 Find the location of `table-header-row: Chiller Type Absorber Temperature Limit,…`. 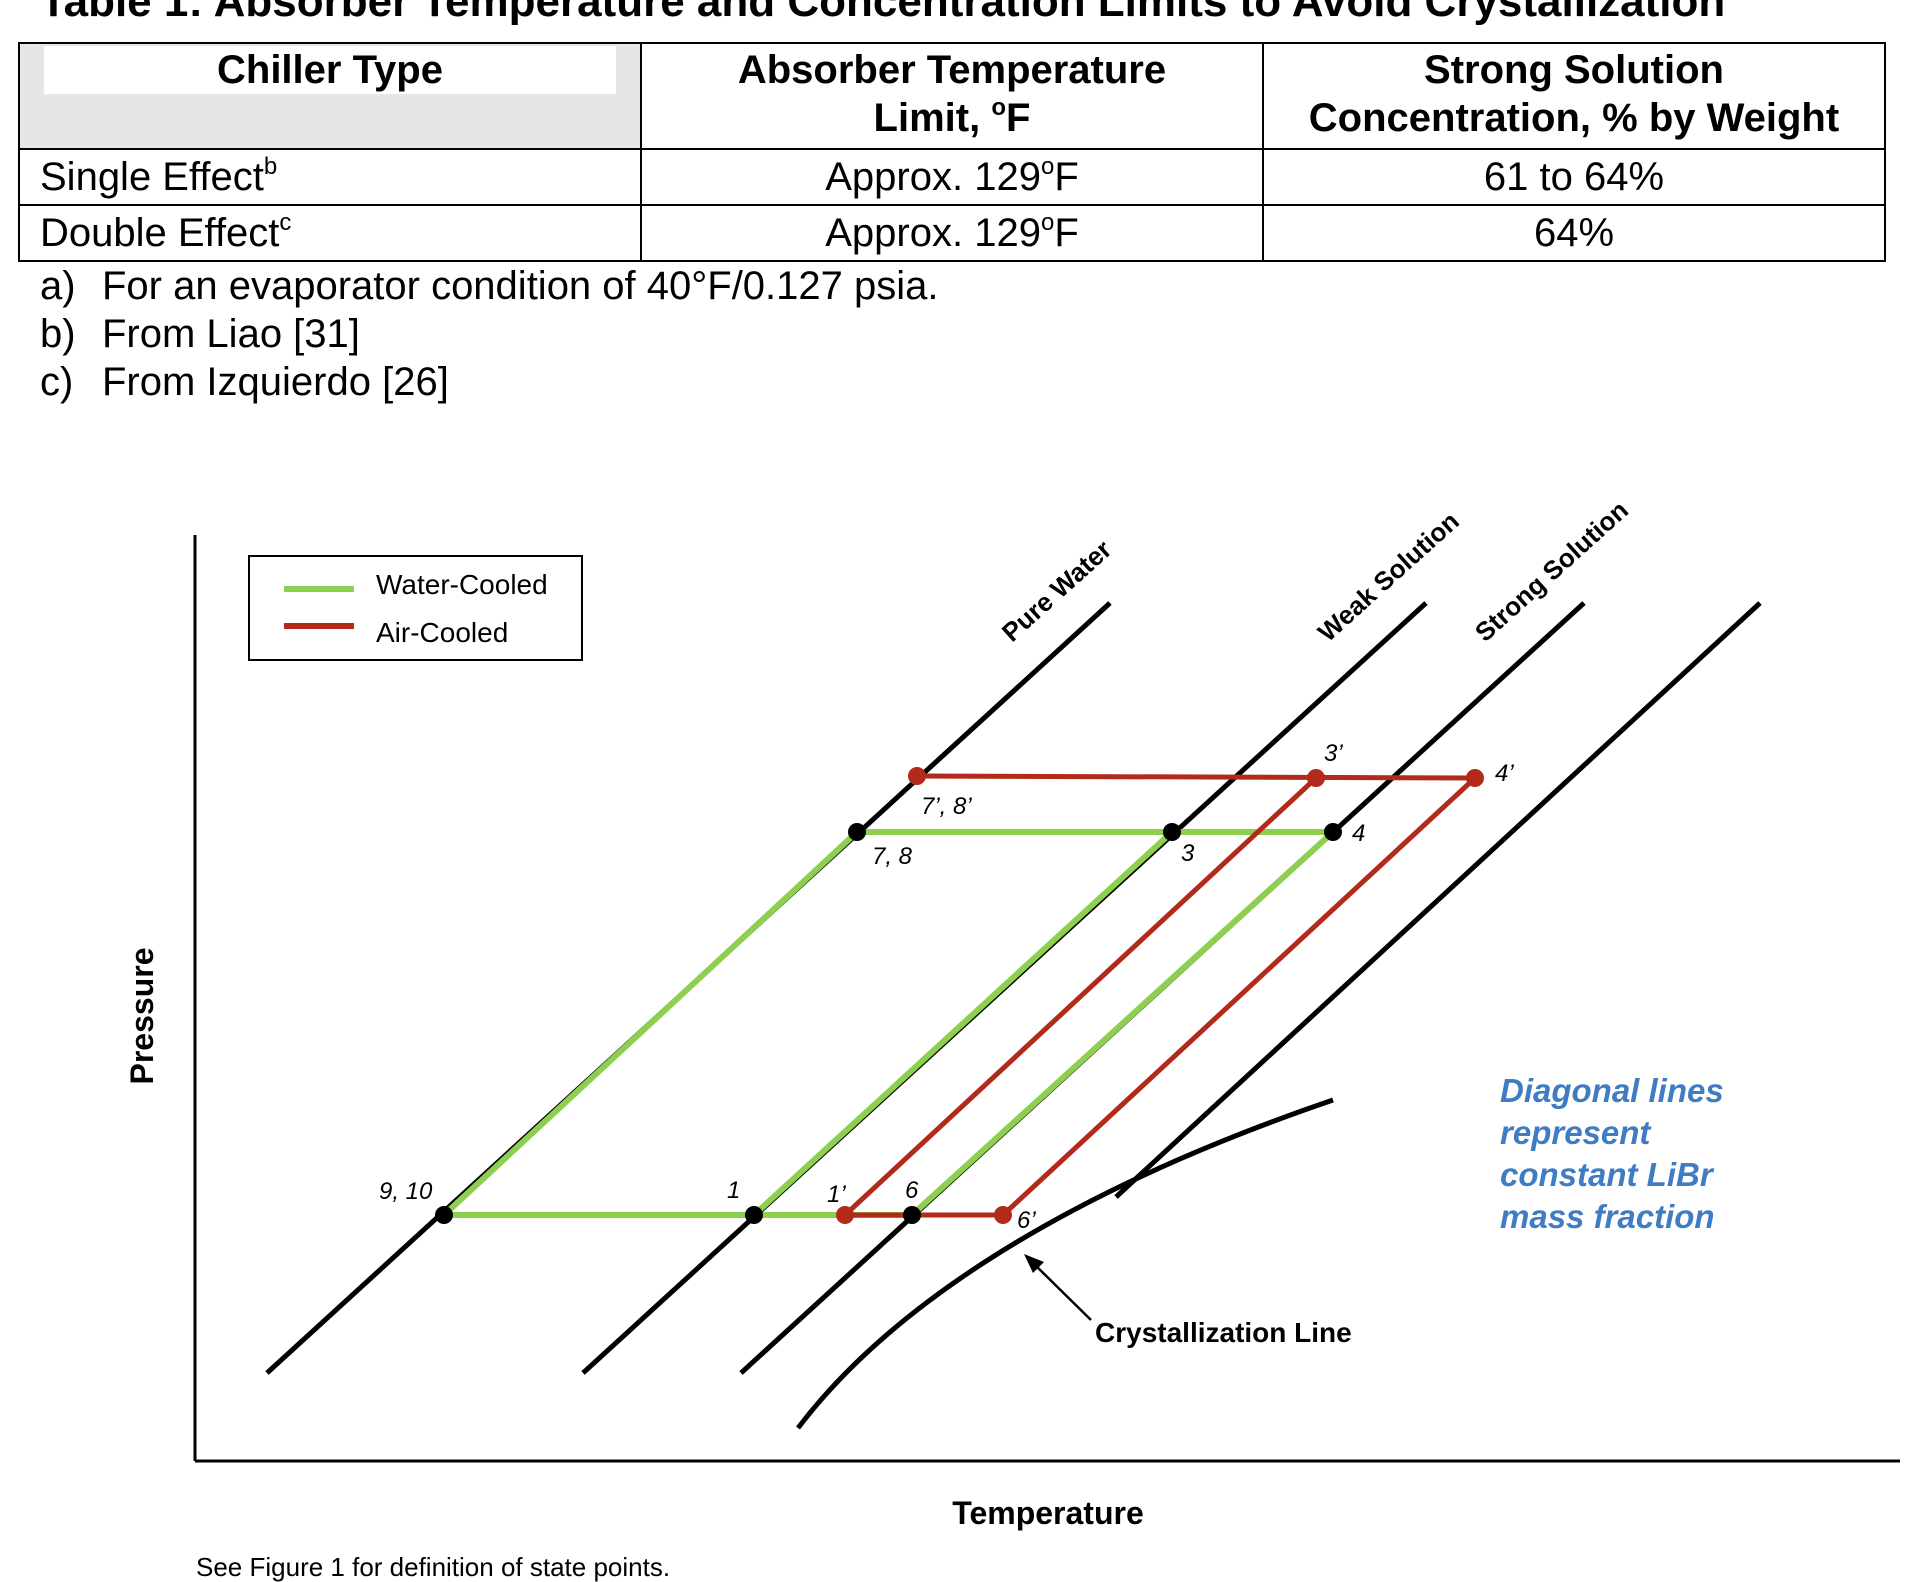

table-header-row: Chiller Type Absorber Temperature Limit,… is located at coordinates (952, 96).